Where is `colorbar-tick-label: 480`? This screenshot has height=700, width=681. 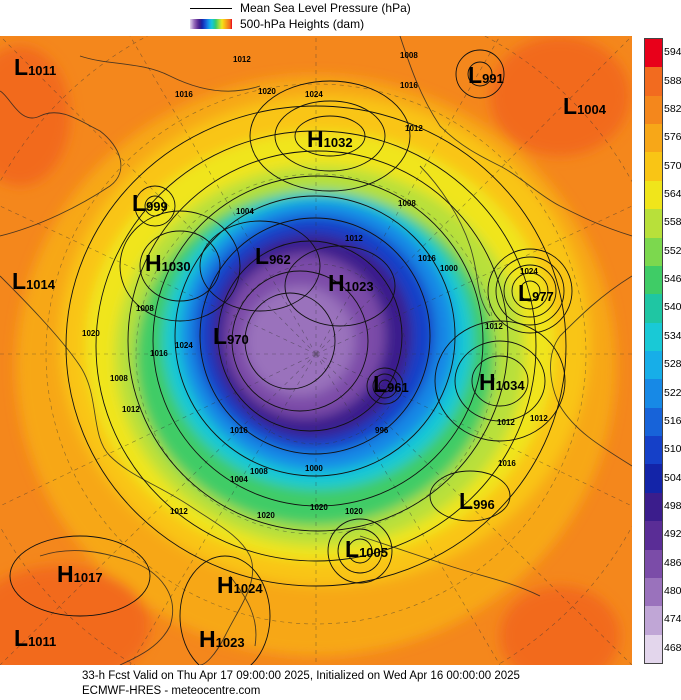 colorbar-tick-label: 480 is located at coordinates (672, 591).